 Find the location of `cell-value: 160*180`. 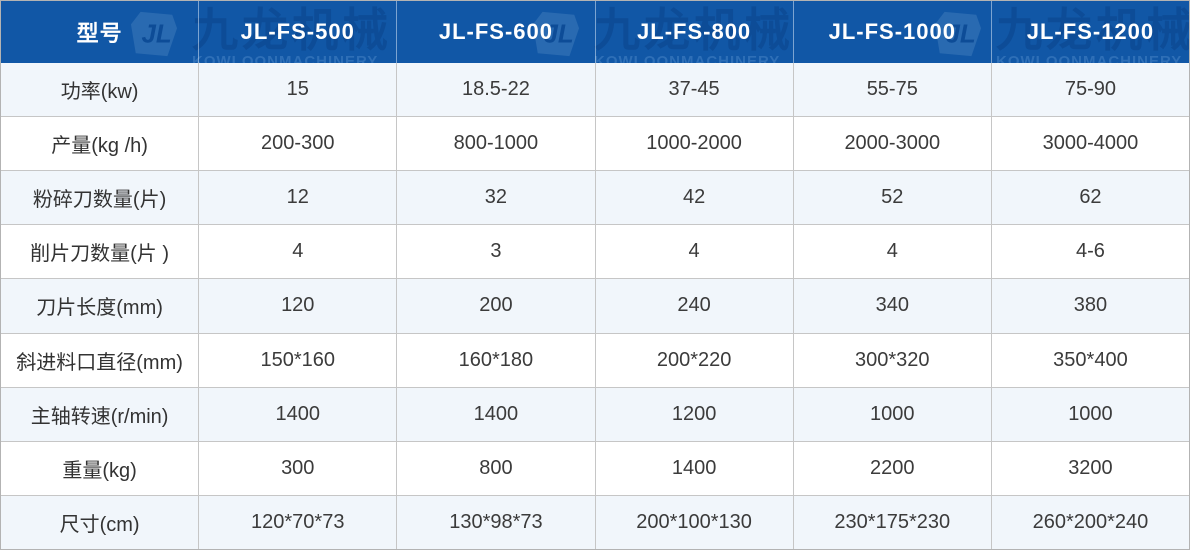

cell-value: 160*180 is located at coordinates (495, 360).